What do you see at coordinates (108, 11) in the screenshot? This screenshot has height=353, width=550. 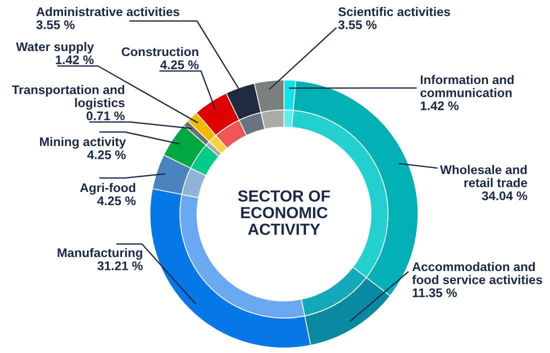 I see `slice-label: Administrative activities` at bounding box center [108, 11].